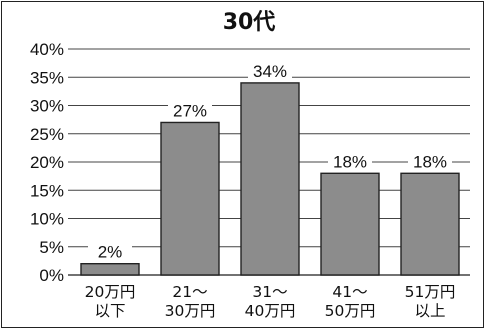 This screenshot has height=331, width=487. Describe the element at coordinates (190, 311) in the screenshot. I see `x-category-label: 30万円` at that location.